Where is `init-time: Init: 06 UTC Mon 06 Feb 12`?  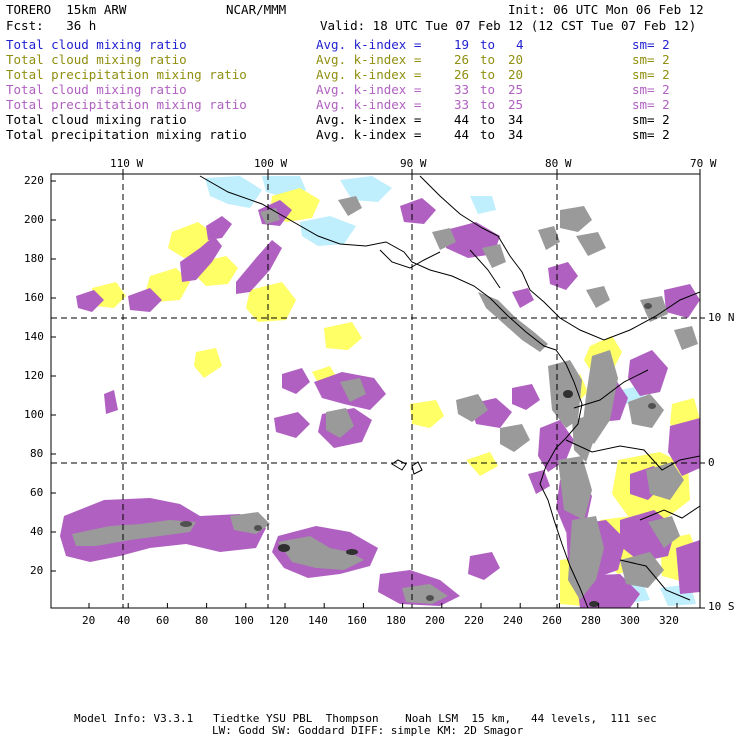 init-time: Init: 06 UTC Mon 06 Feb 12 is located at coordinates (606, 9).